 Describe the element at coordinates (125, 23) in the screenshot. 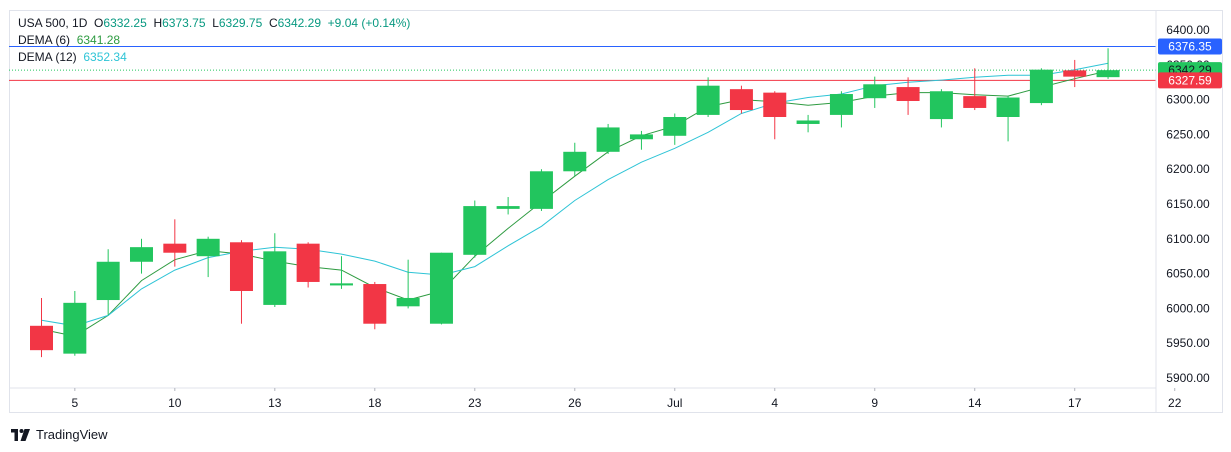

I see `open-value: 6332.25` at that location.